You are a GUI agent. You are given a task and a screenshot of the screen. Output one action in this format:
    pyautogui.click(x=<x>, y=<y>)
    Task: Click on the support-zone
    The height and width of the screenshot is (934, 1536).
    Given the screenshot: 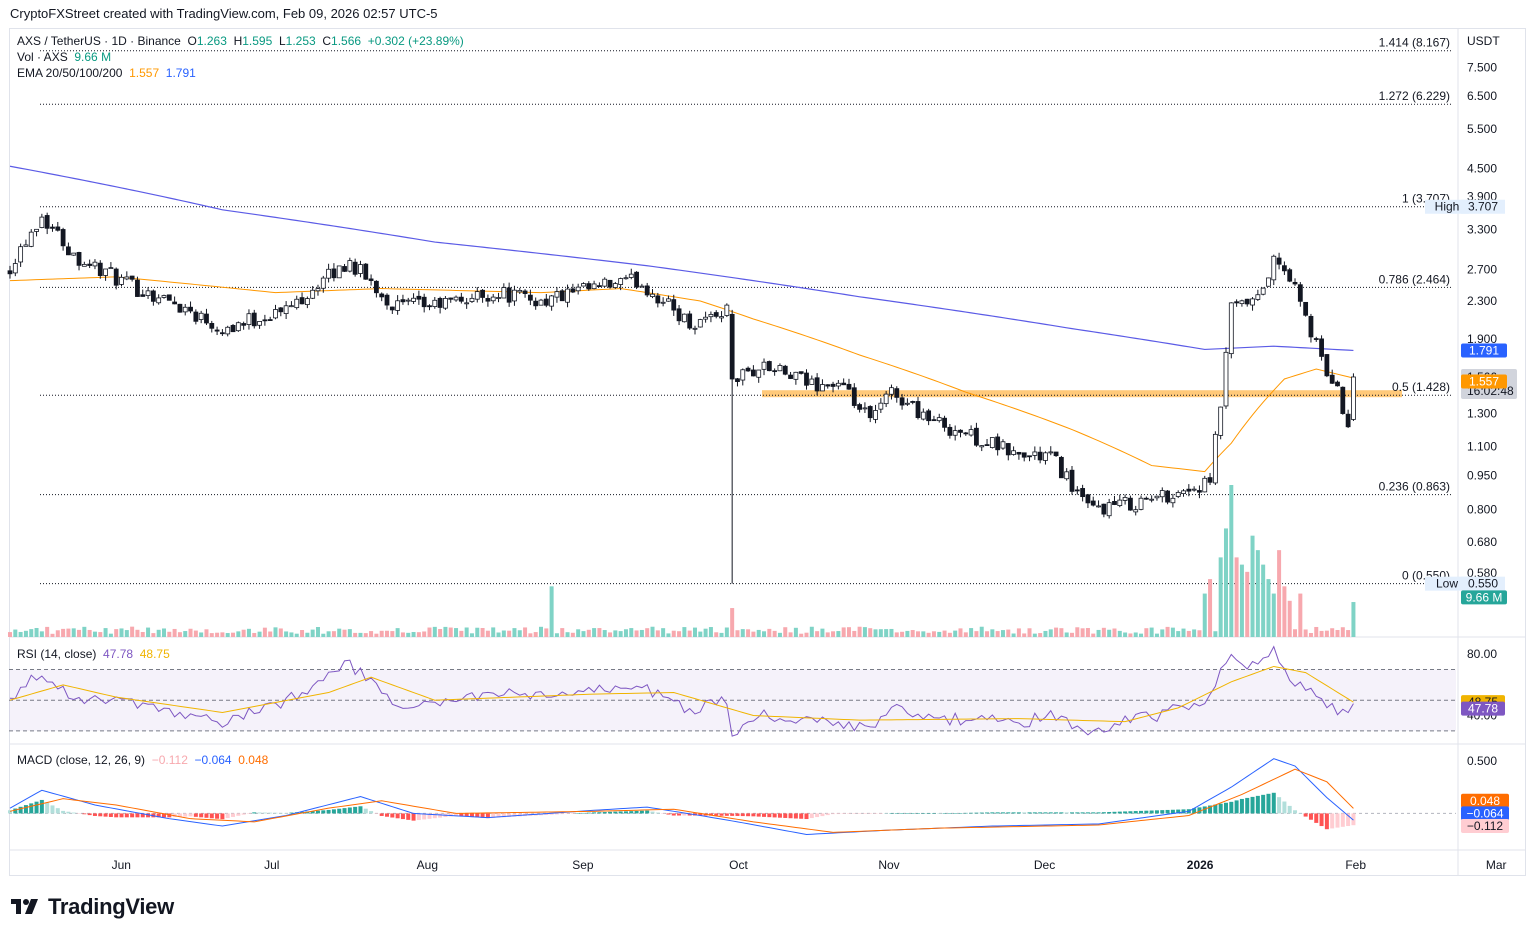 What is the action you would take?
    pyautogui.click(x=1082, y=394)
    